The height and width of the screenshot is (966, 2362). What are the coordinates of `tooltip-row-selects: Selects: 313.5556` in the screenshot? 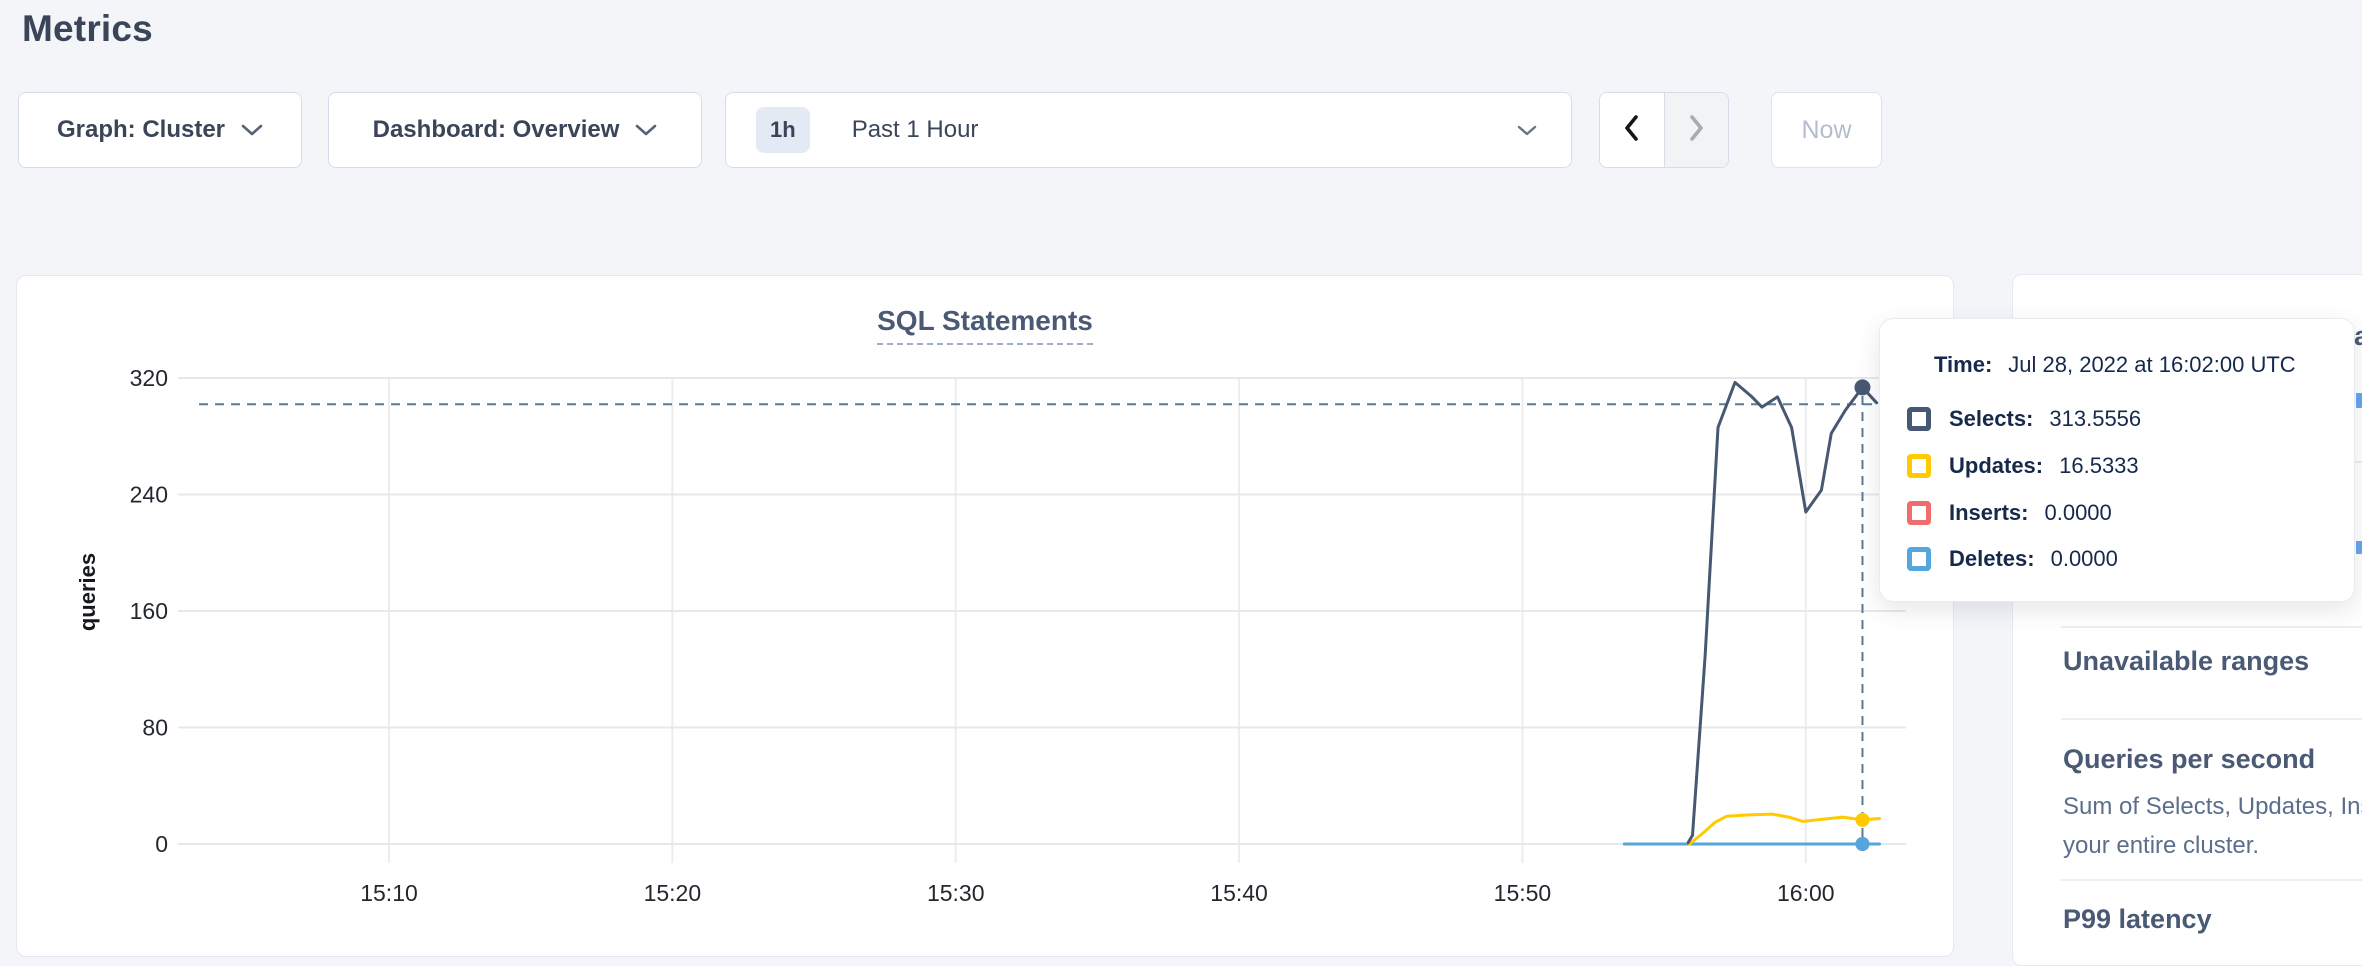 It's located at (2024, 419).